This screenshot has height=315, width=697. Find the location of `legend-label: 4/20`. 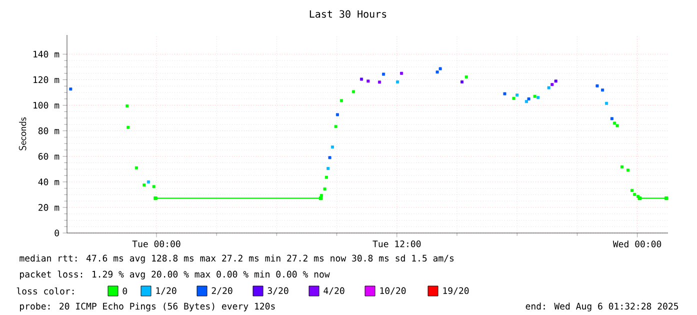

legend-label: 4/20 is located at coordinates (334, 291).